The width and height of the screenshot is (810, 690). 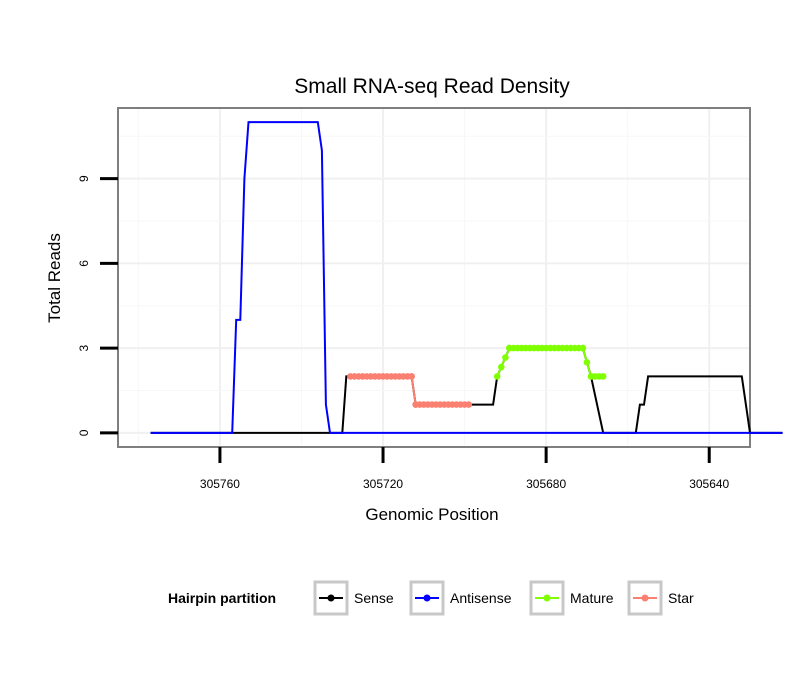 I want to click on y-axis: 0 3 6 9, so click(x=97, y=305).